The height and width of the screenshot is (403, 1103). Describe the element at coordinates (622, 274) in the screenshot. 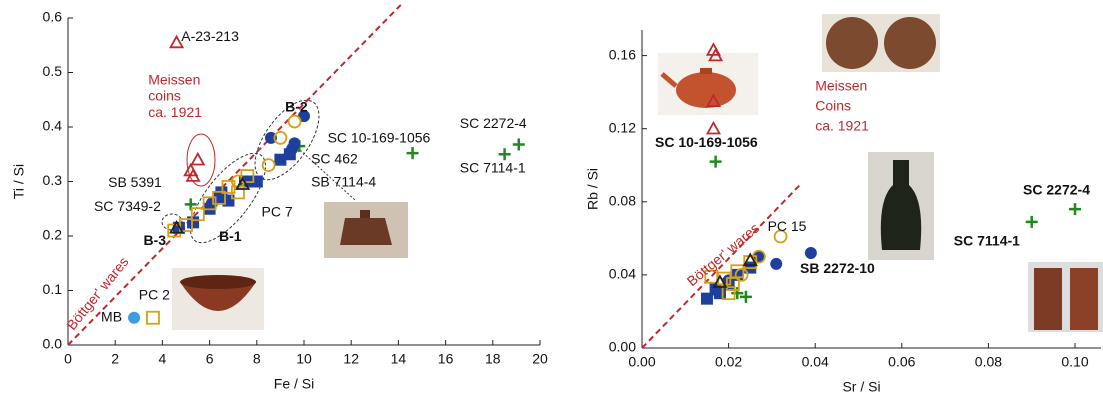

I see `y-tick-label: 0.04` at that location.